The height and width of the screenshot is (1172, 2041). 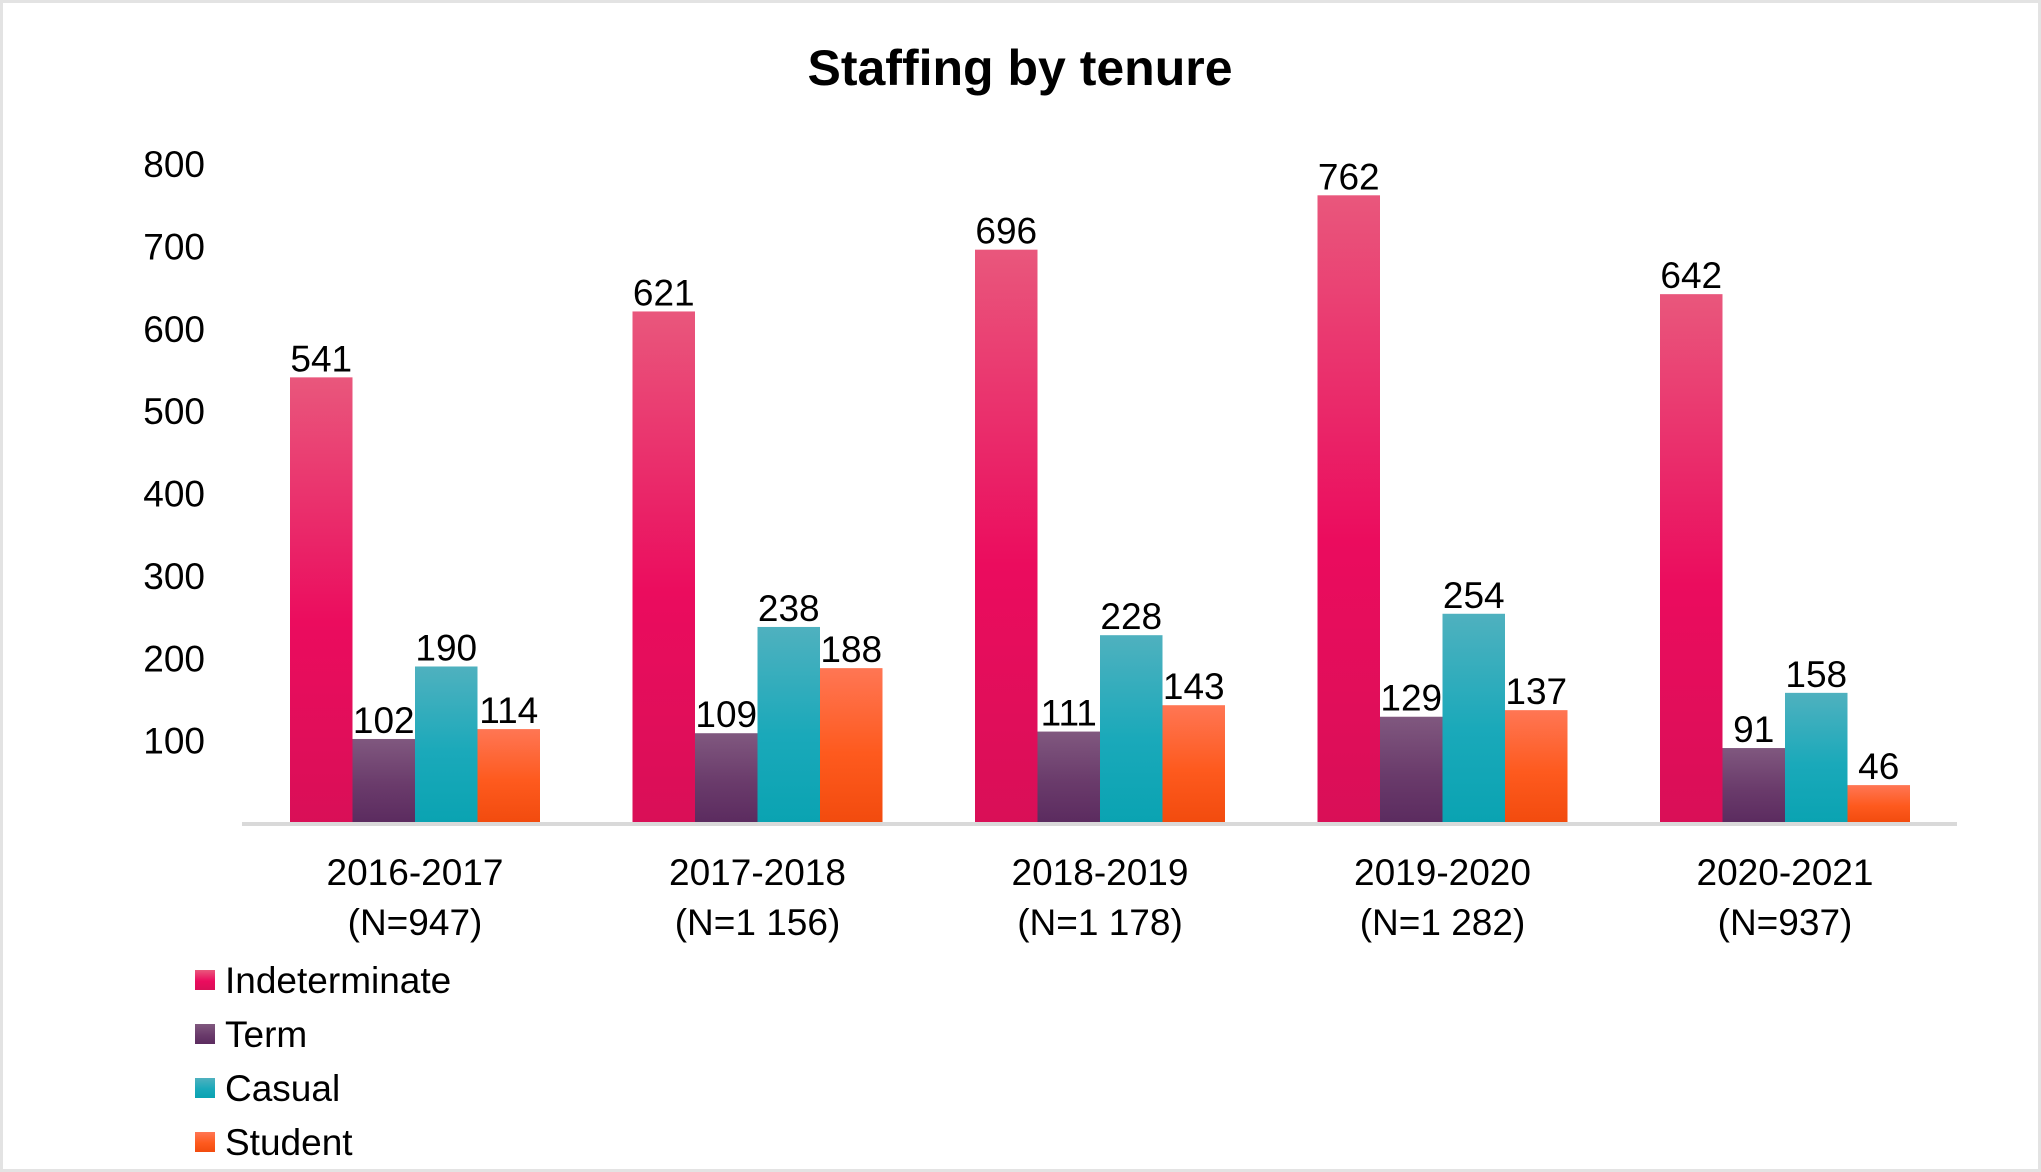 I want to click on legend-swatch-term, so click(x=205, y=1034).